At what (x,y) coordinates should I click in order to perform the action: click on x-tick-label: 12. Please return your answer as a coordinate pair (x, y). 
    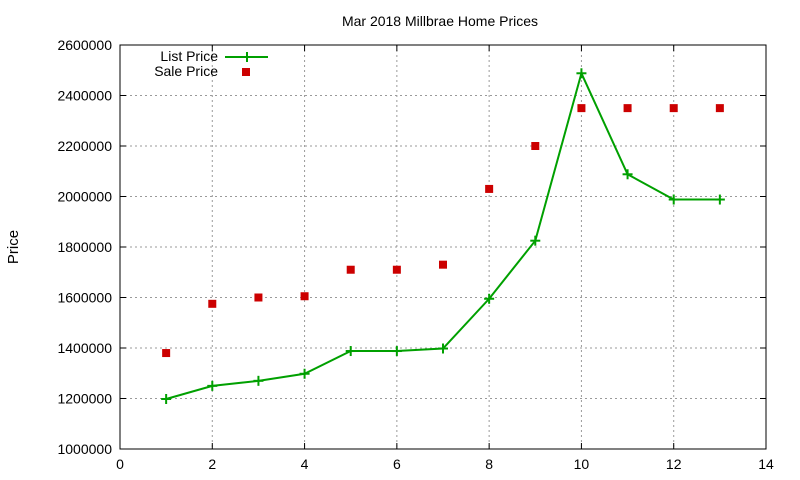
    Looking at the image, I should click on (674, 464).